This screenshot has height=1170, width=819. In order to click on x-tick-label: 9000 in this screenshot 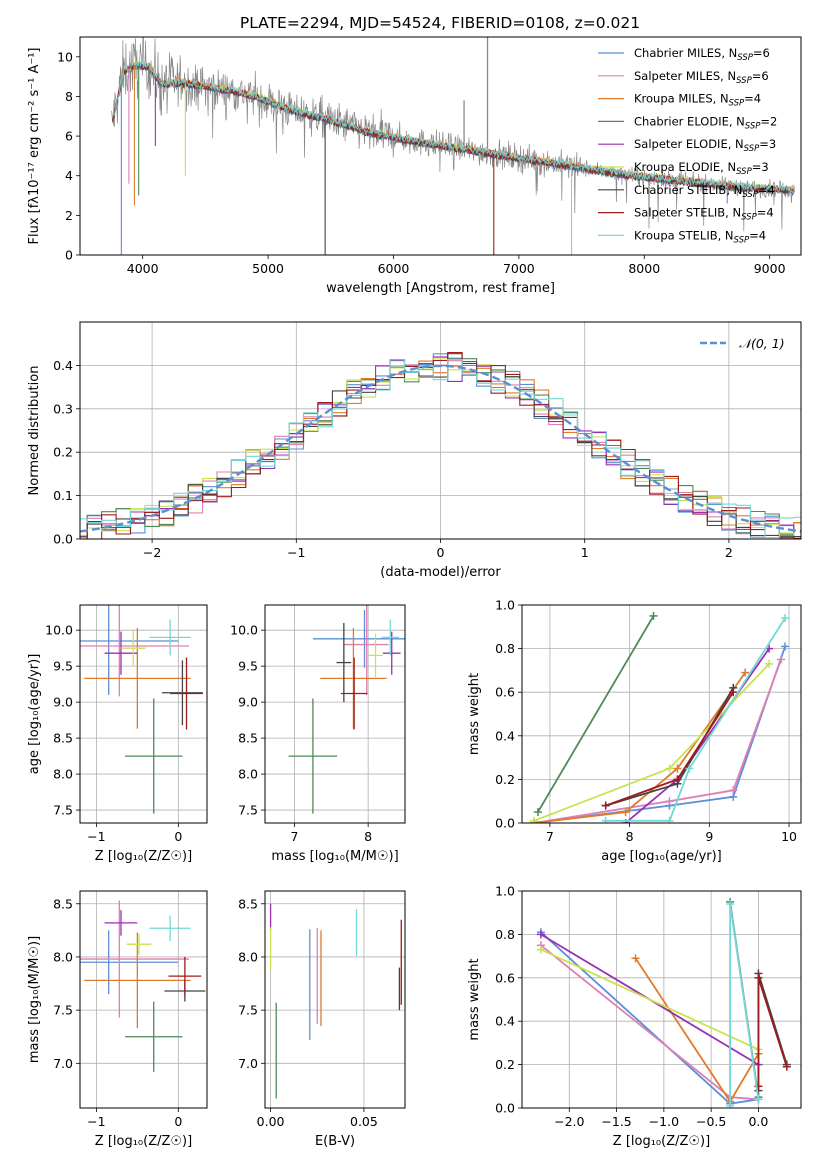, I will do `click(770, 268)`.